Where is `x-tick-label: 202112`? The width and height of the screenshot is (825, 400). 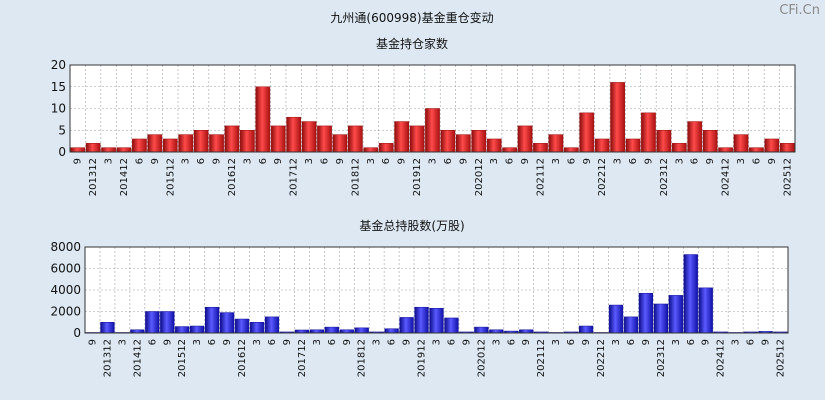 x-tick-label: 202112 is located at coordinates (541, 358).